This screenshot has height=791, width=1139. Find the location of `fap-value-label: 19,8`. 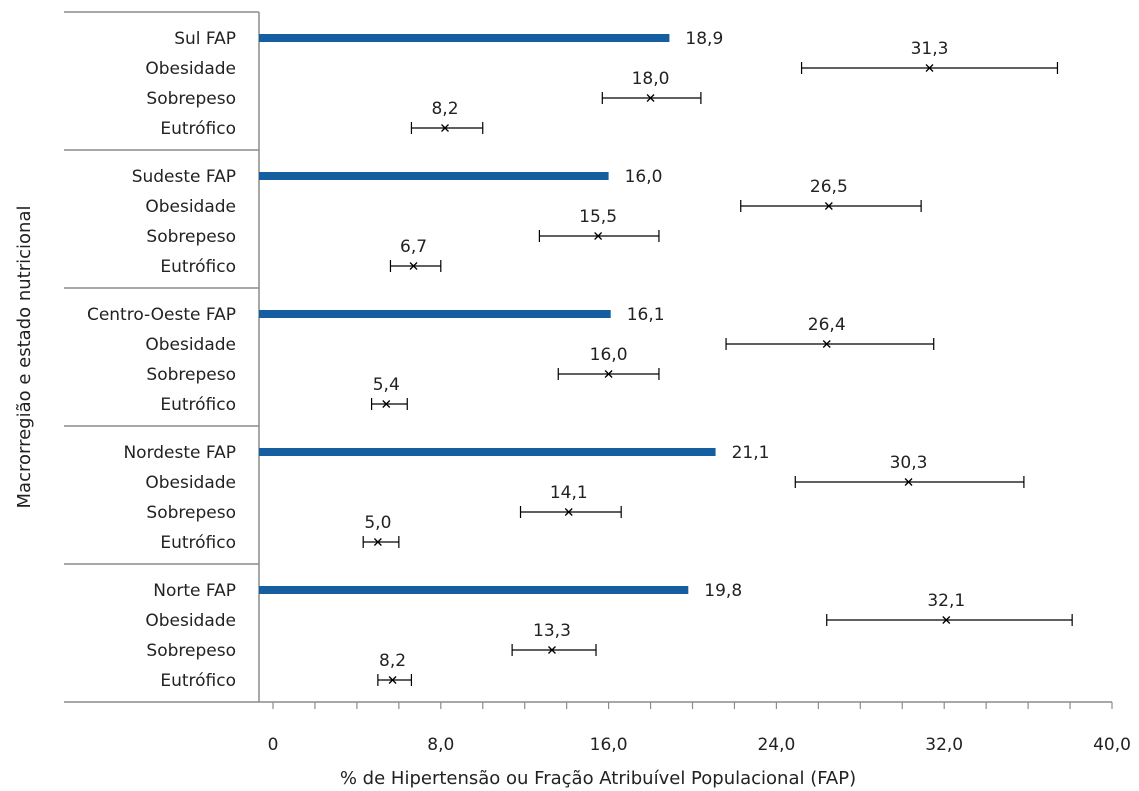

fap-value-label: 19,8 is located at coordinates (723, 591).